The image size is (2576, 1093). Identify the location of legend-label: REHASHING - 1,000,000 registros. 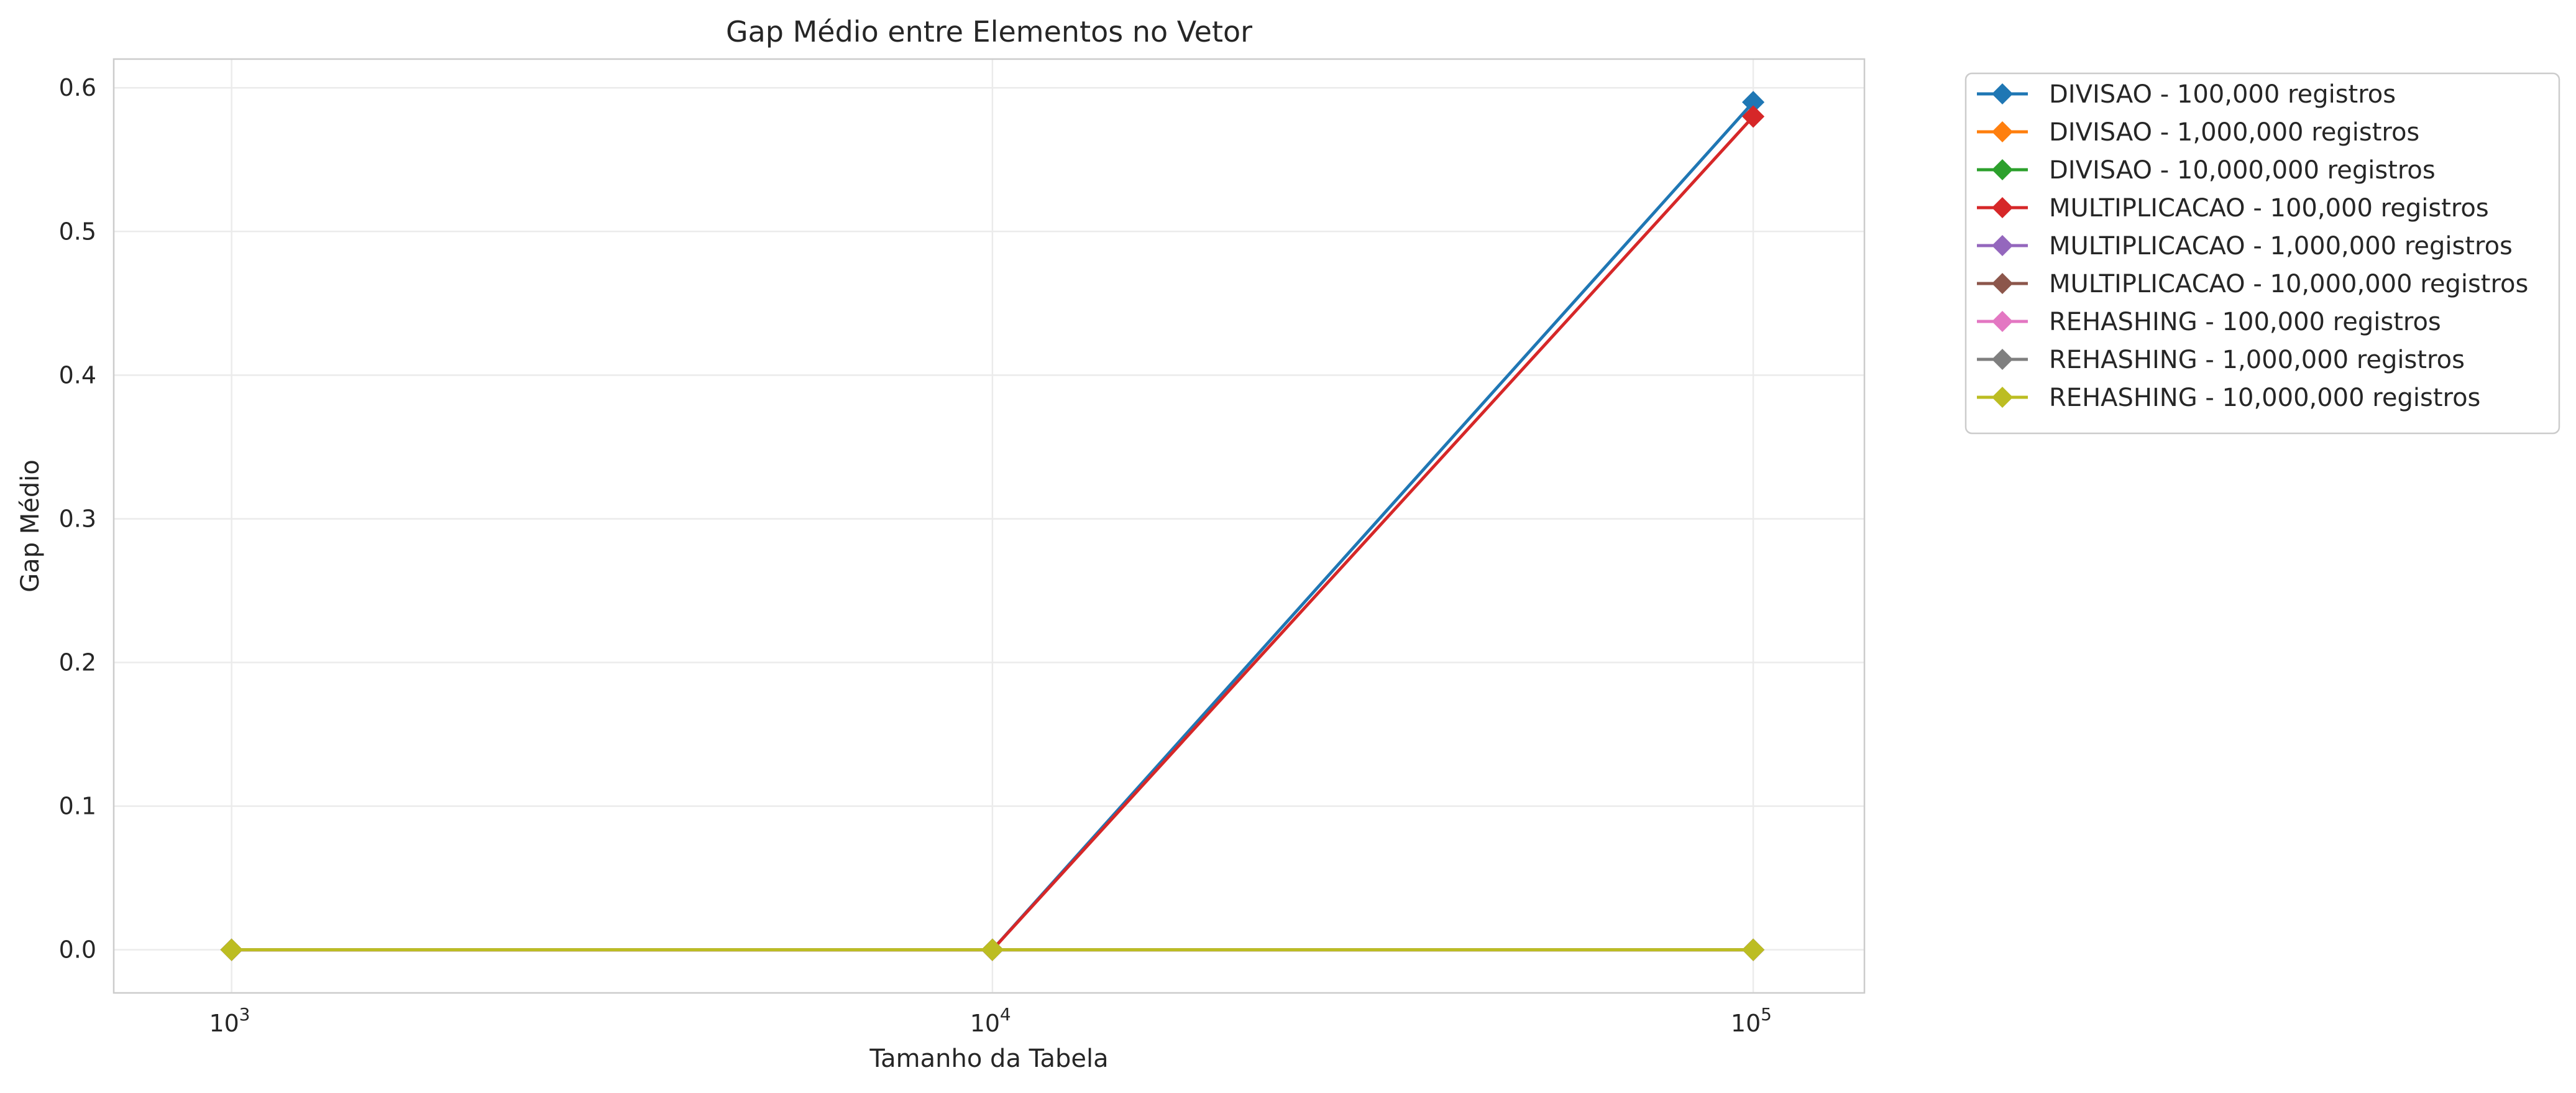
(2257, 360).